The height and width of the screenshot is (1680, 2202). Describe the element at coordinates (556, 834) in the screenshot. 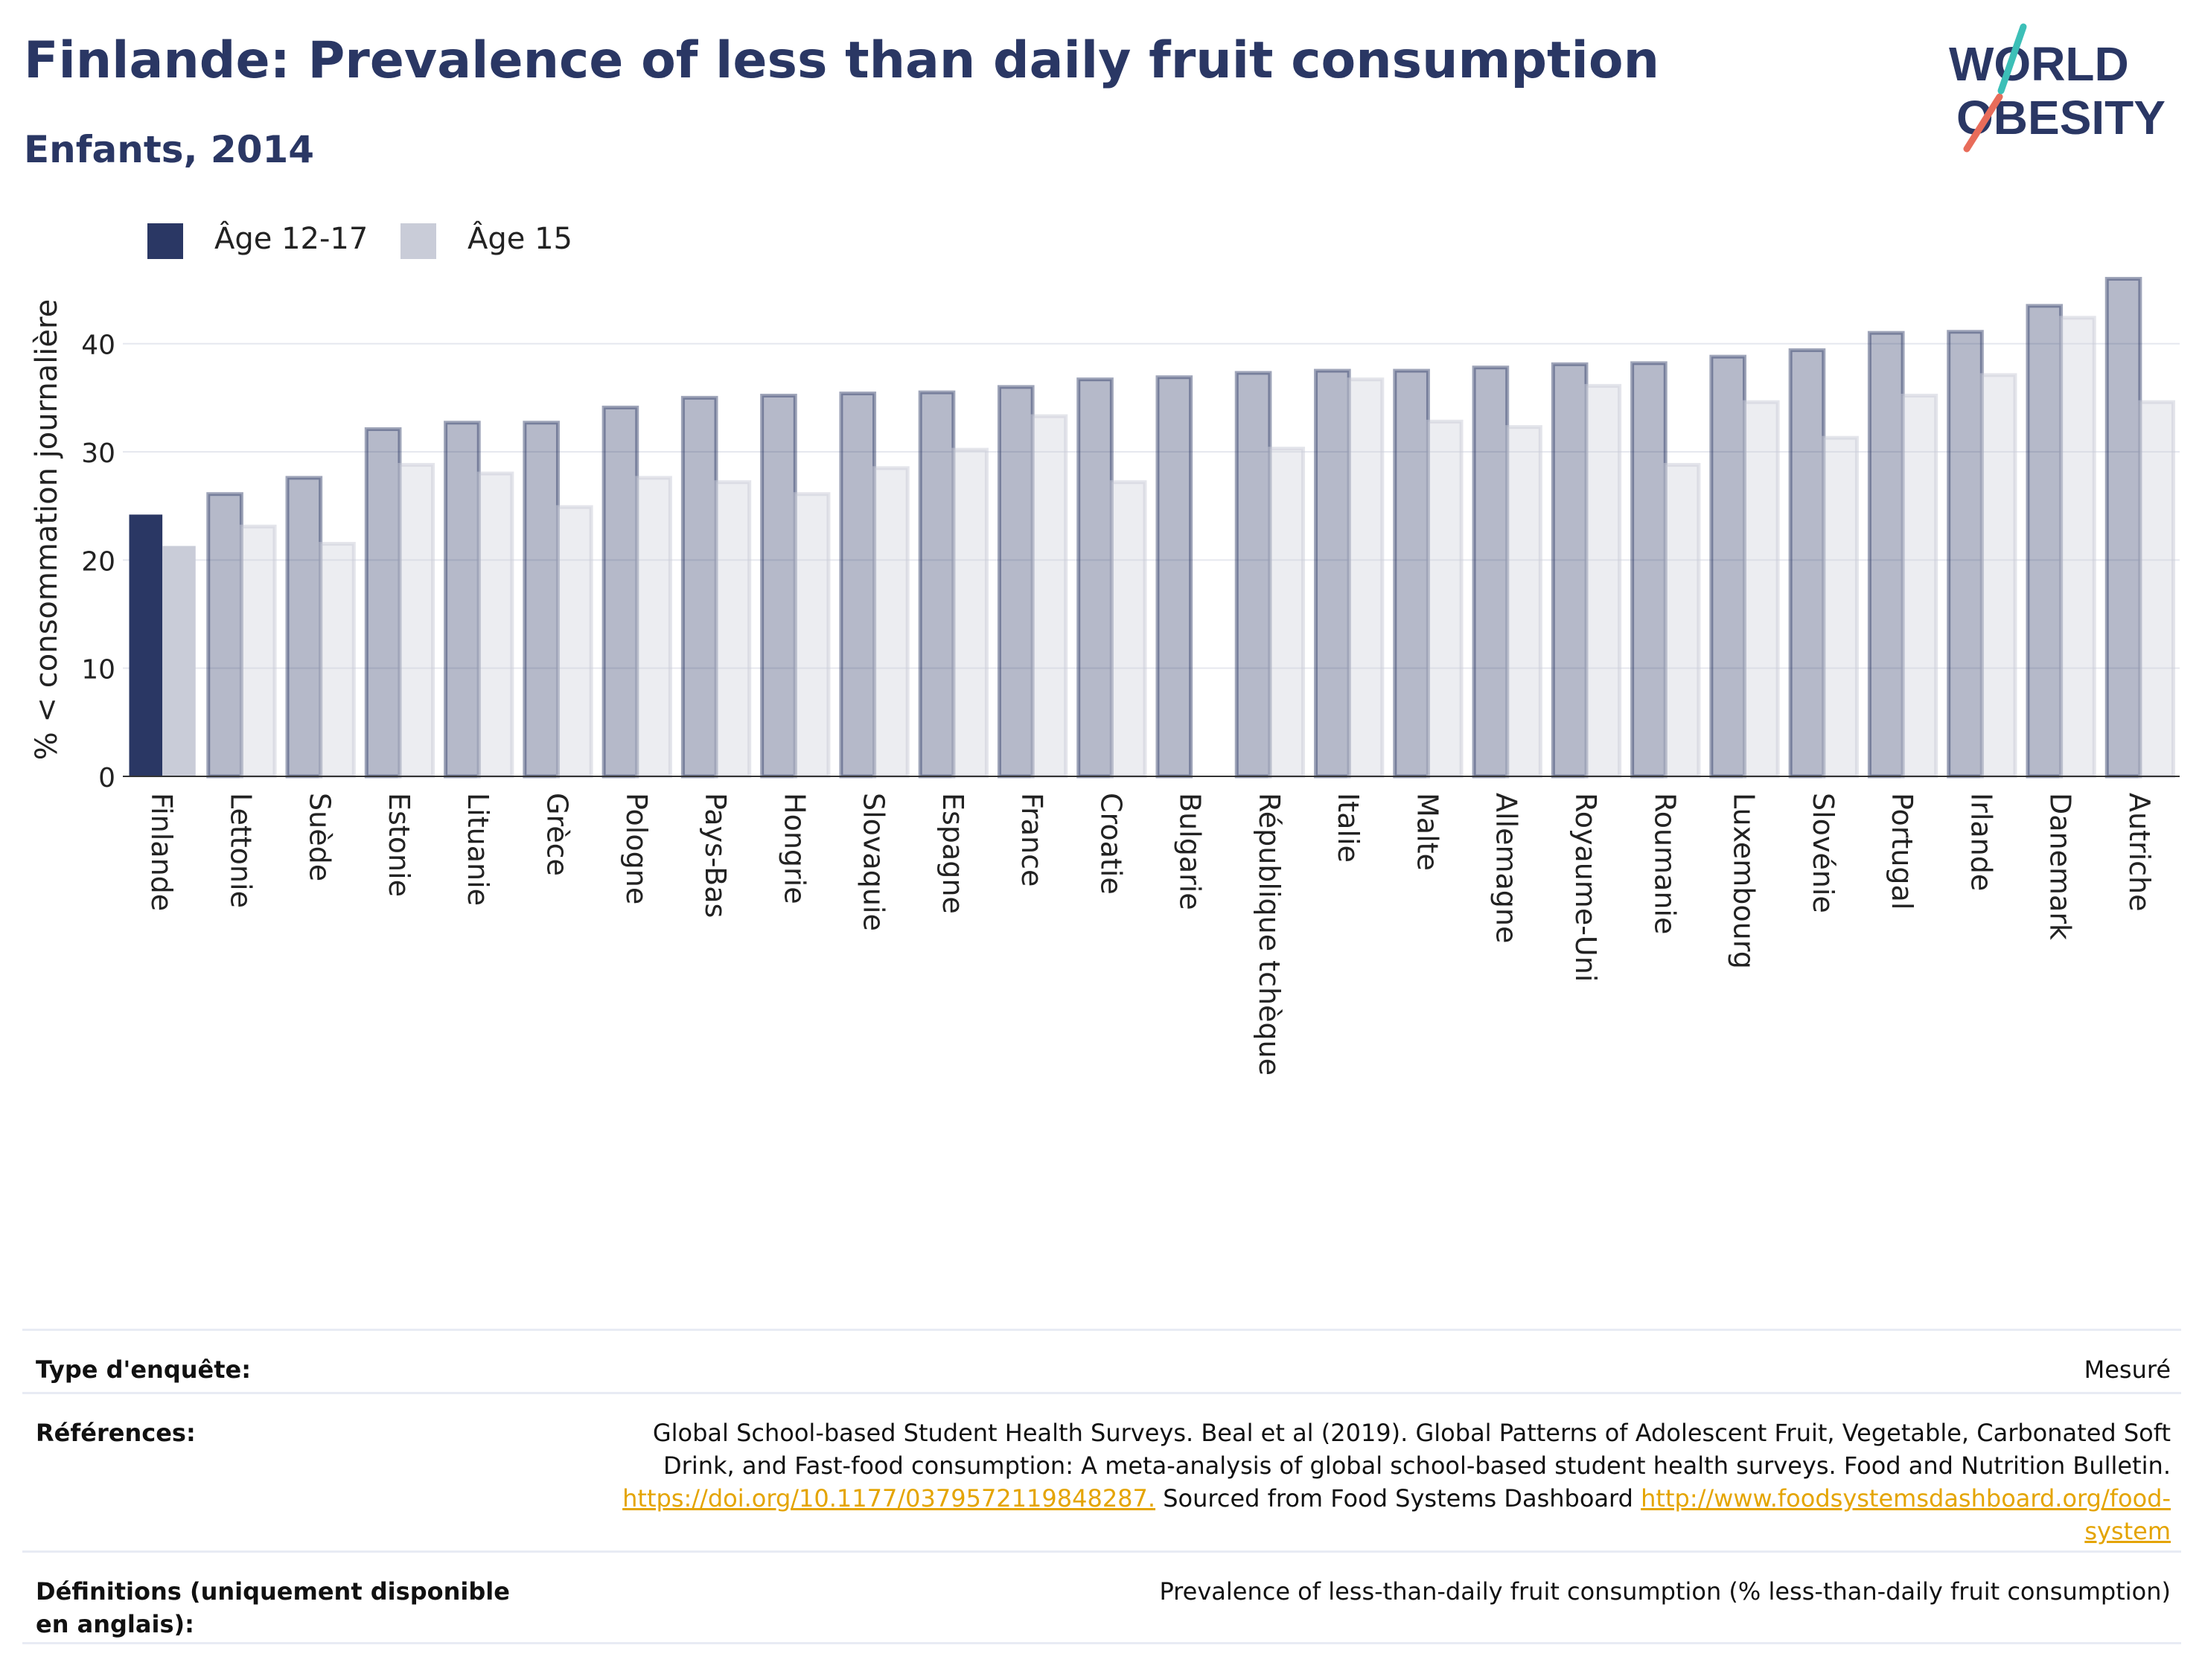

I see `x-tick-label: Grèce` at that location.